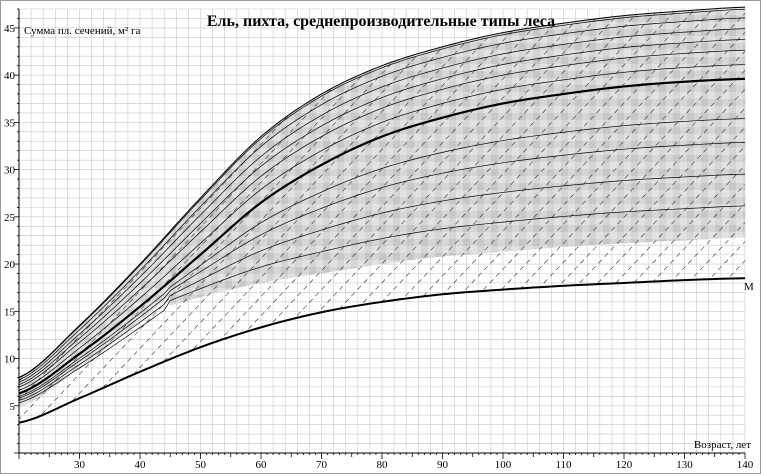 This screenshot has width=761, height=474. I want to click on y-tick-label: 20, so click(10, 265).